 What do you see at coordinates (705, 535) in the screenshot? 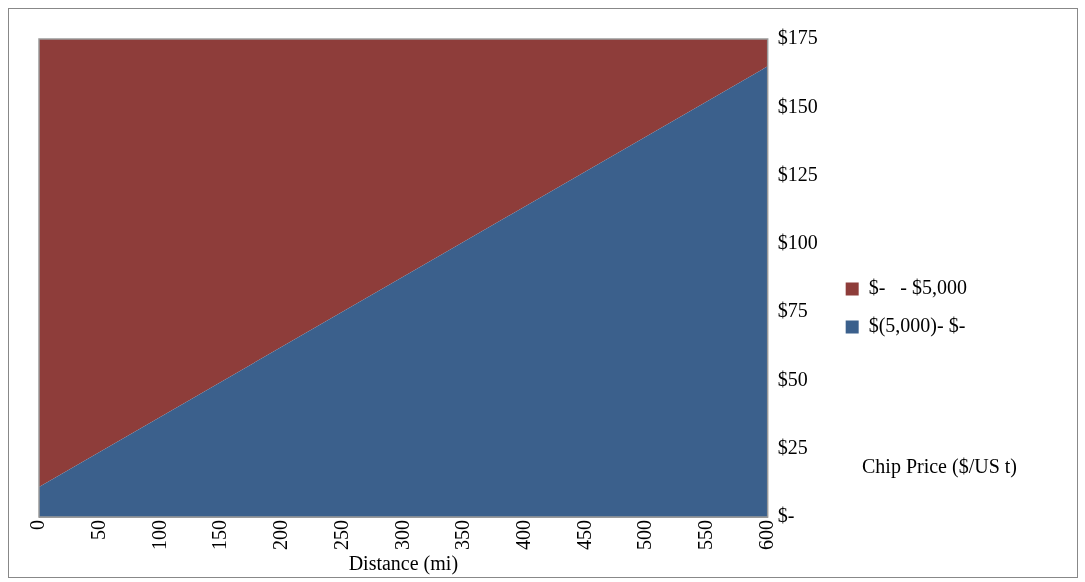
I see `x-tick-label: 550` at bounding box center [705, 535].